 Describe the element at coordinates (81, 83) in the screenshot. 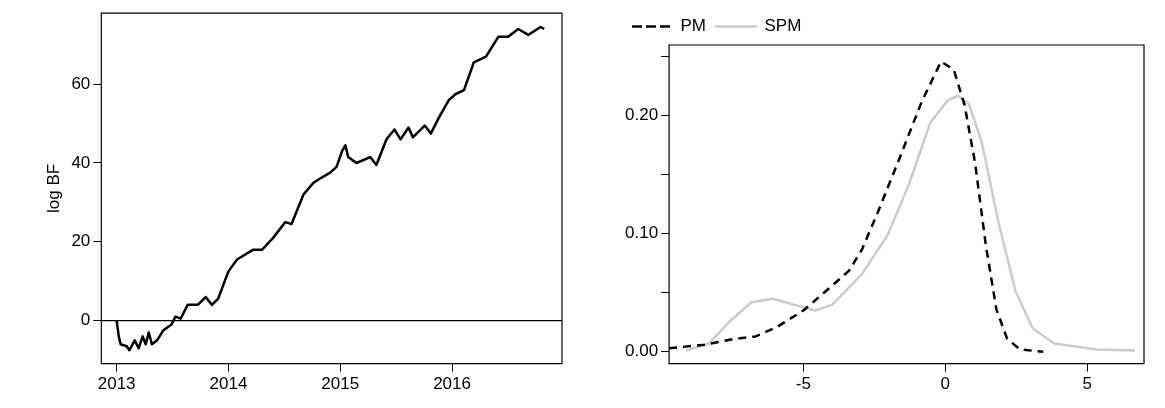

I see `y-tick-label: 60` at that location.